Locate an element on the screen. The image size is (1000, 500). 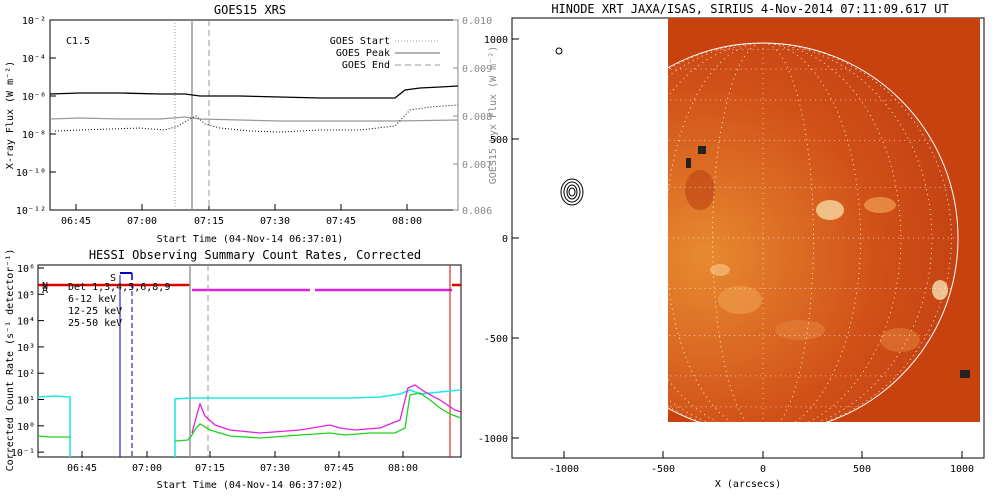
hessi-xtick-label: 07:30 is located at coordinates (275, 468).